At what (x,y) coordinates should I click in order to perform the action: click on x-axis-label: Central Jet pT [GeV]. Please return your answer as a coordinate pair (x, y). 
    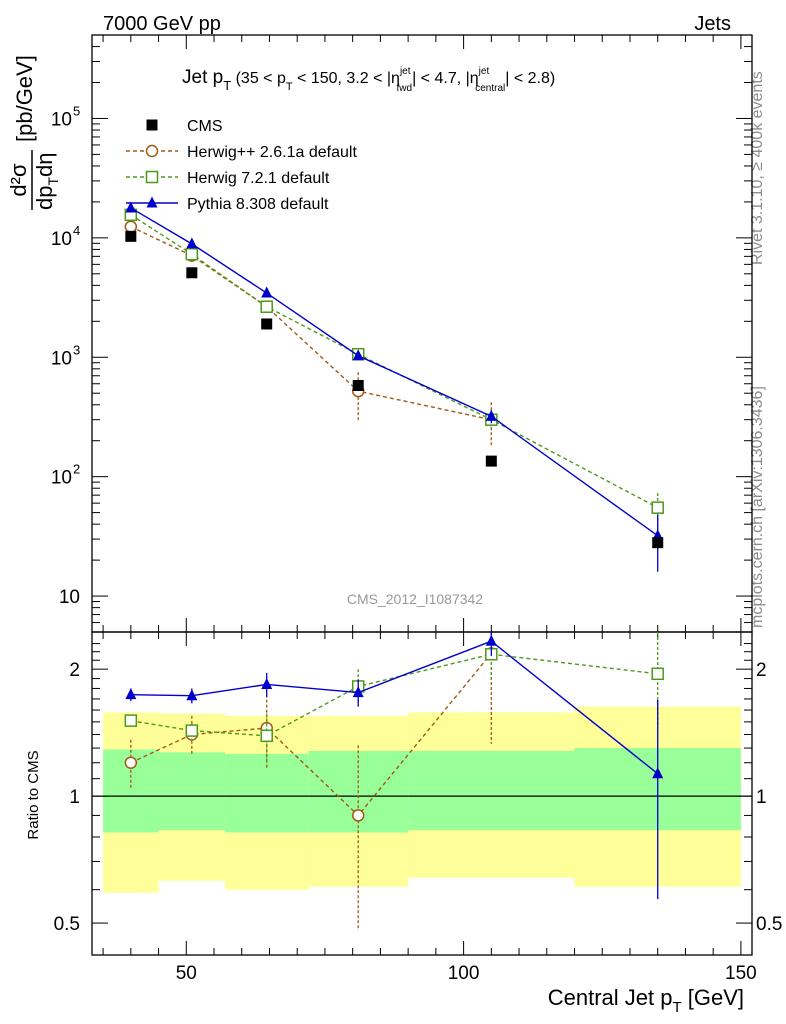
    Looking at the image, I should click on (646, 1000).